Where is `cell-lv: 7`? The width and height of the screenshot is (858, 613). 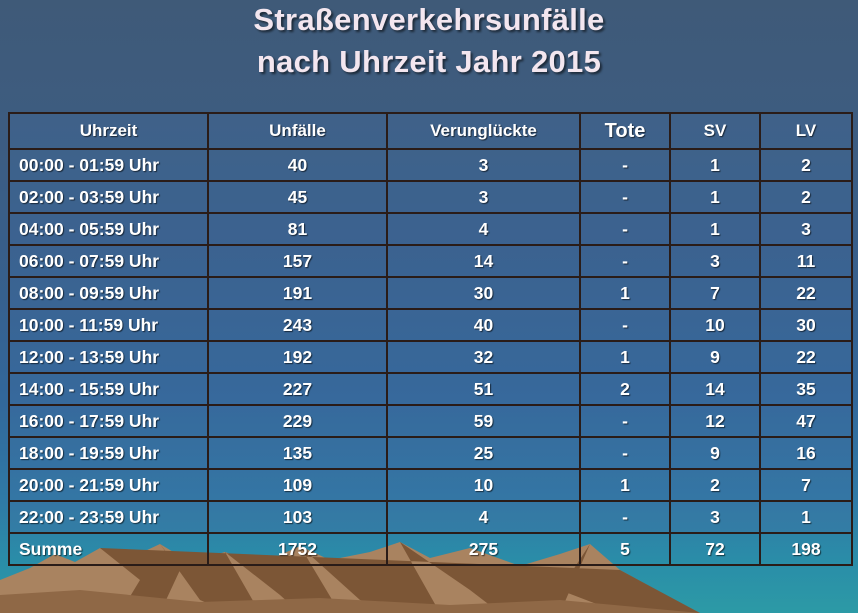
cell-lv: 7 is located at coordinates (806, 485).